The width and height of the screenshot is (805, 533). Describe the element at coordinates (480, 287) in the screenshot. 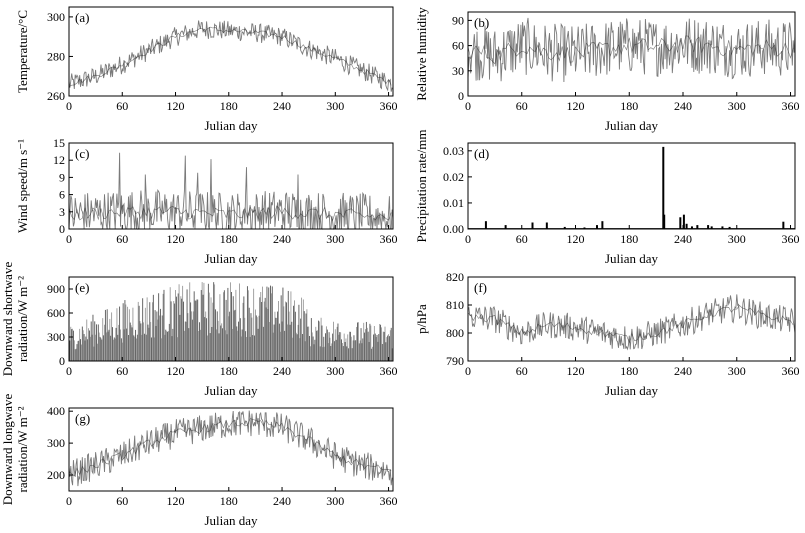

I see `panel-label: (f)` at that location.